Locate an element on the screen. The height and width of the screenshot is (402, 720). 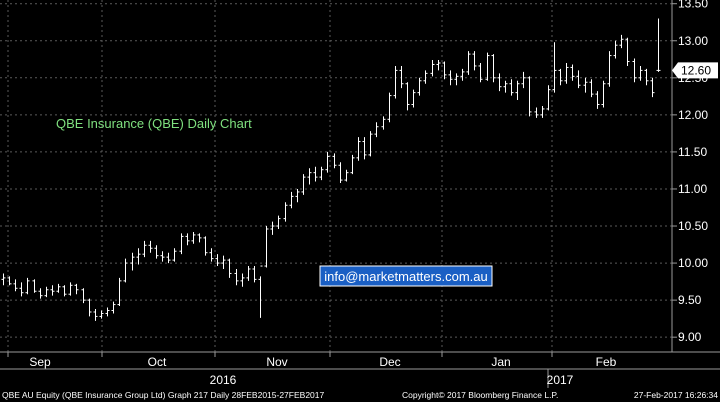
x-axis-years: 2016 2017 is located at coordinates (392, 378).